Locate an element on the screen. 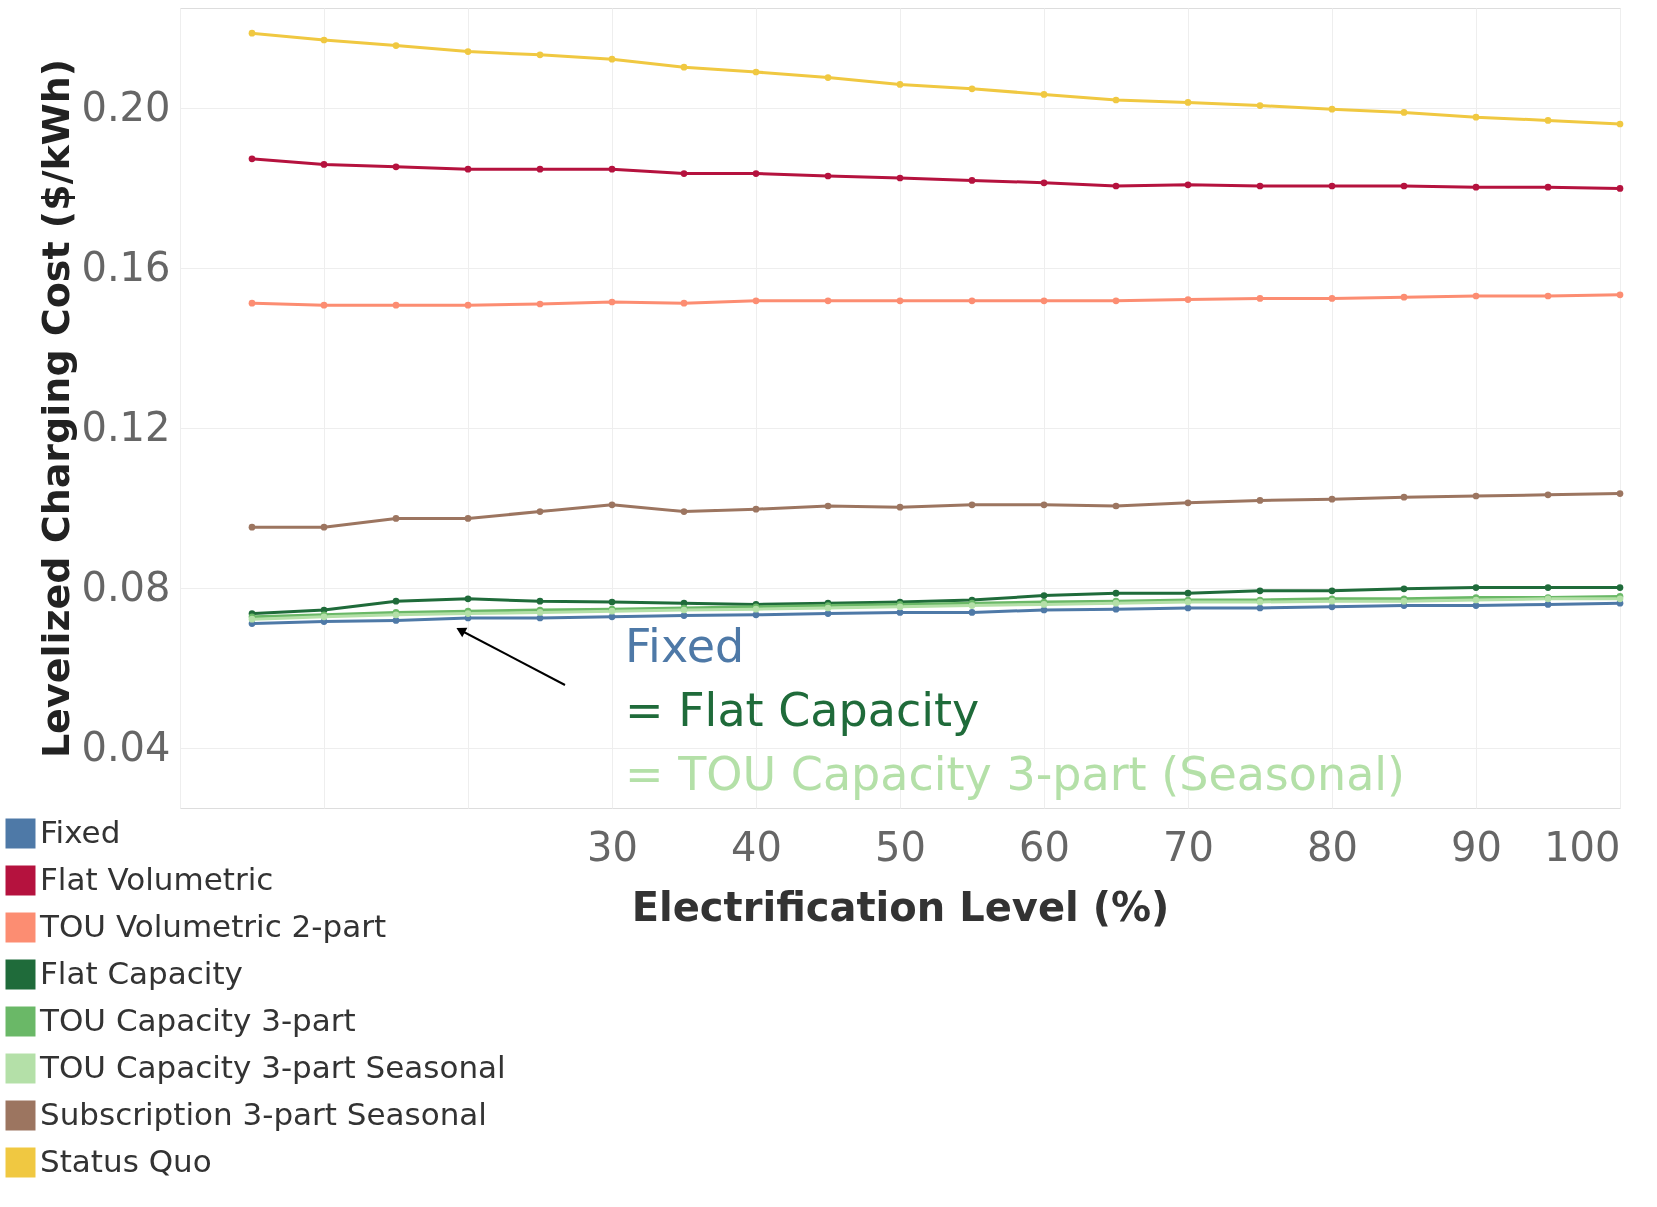 This screenshot has width=1657, height=1207. y-tick-label: 0.08 is located at coordinates (126, 586).